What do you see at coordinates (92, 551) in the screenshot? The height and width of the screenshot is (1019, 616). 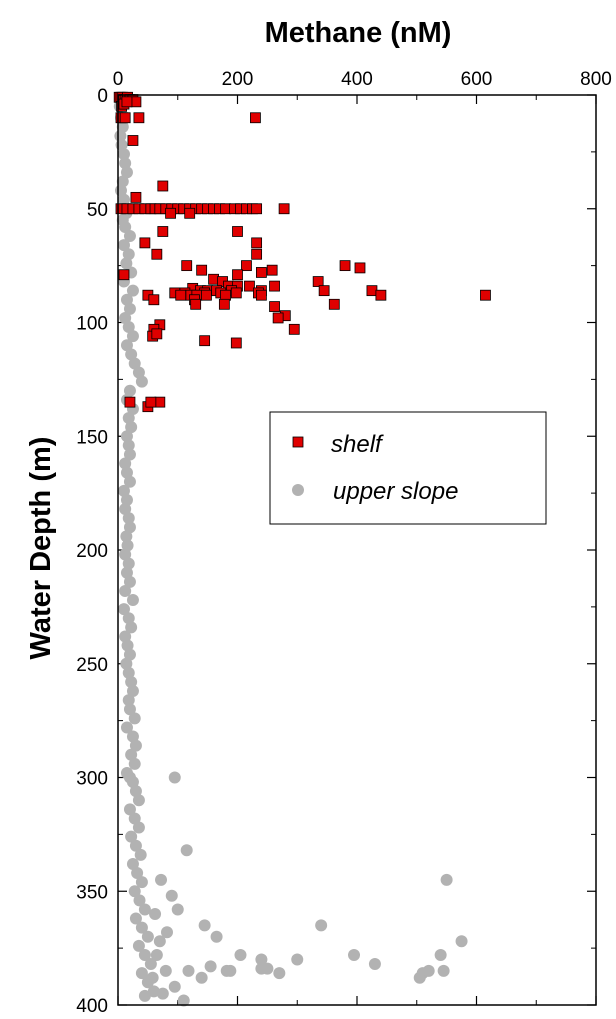 I see `y-tick-label: 200` at bounding box center [92, 551].